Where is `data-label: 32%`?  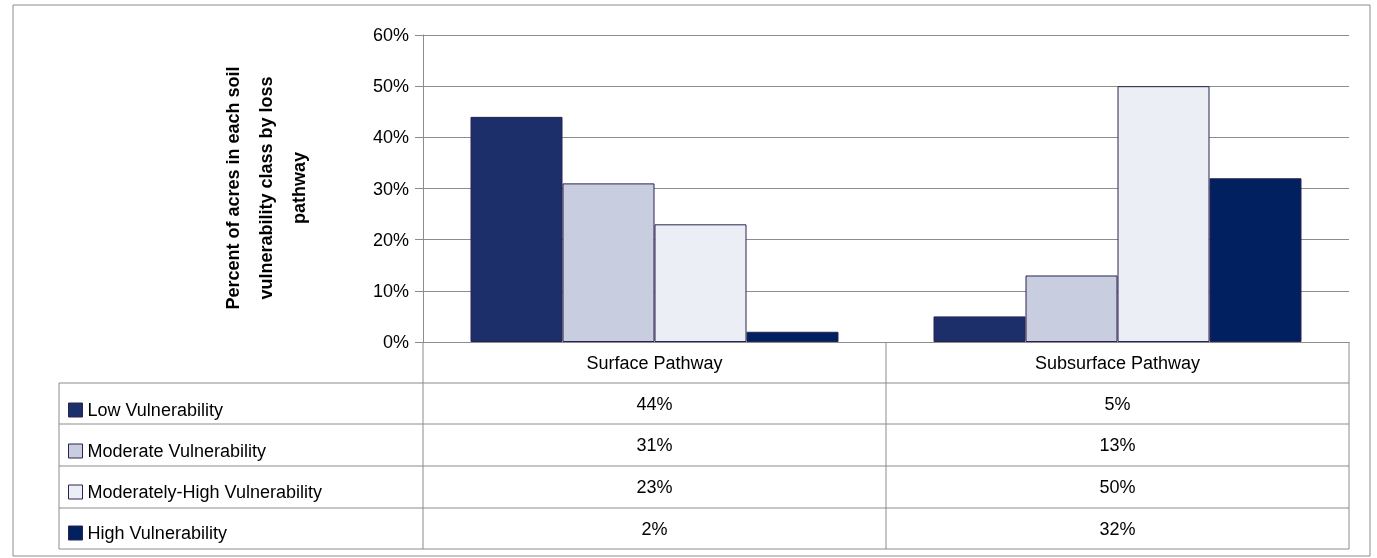 data-label: 32% is located at coordinates (1117, 528).